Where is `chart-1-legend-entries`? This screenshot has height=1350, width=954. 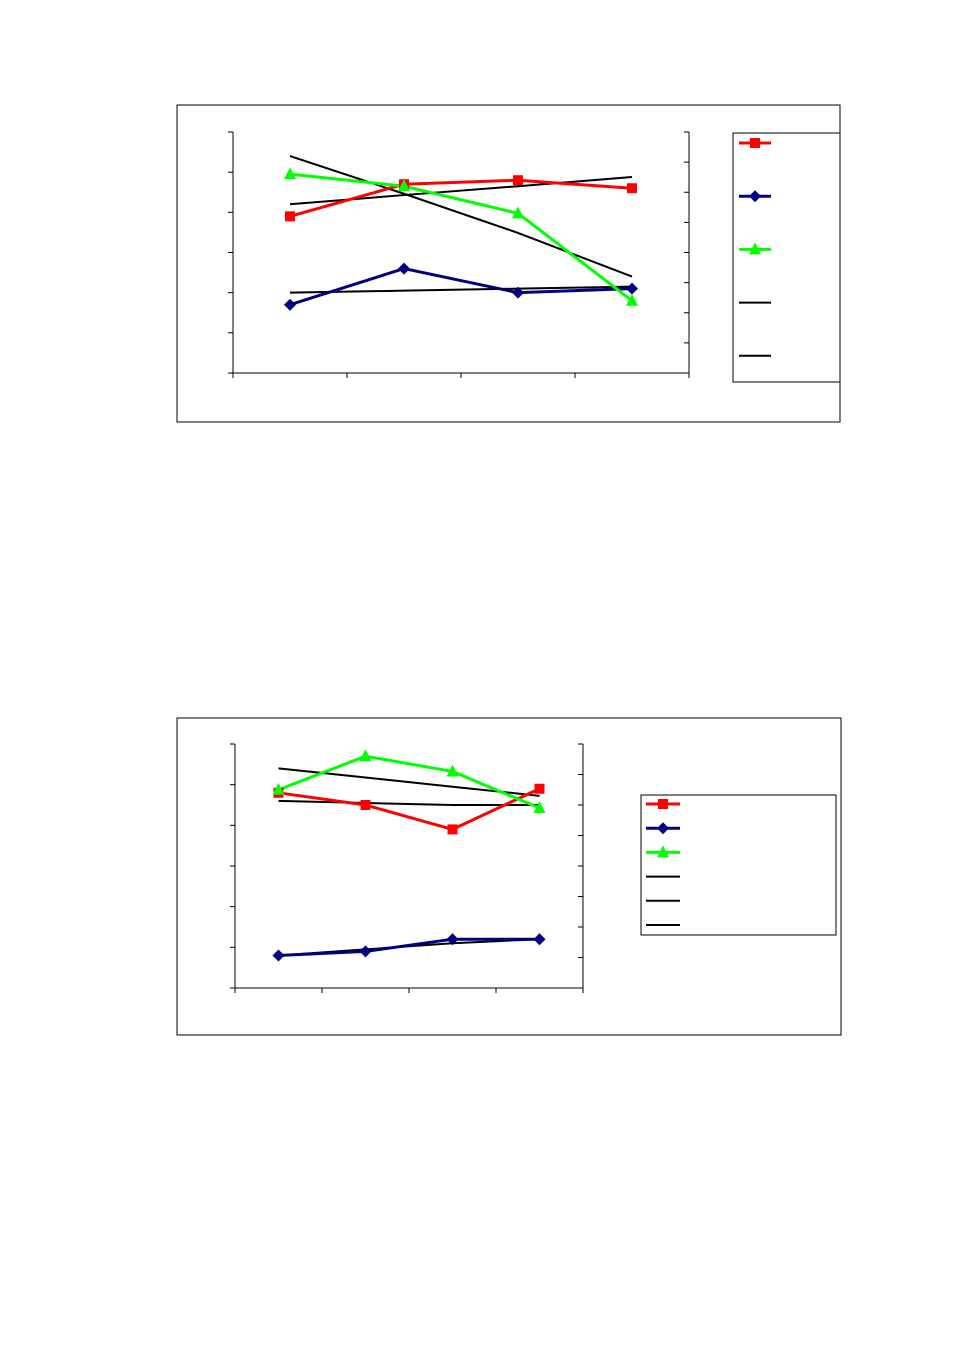
chart-1-legend-entries is located at coordinates (755, 247).